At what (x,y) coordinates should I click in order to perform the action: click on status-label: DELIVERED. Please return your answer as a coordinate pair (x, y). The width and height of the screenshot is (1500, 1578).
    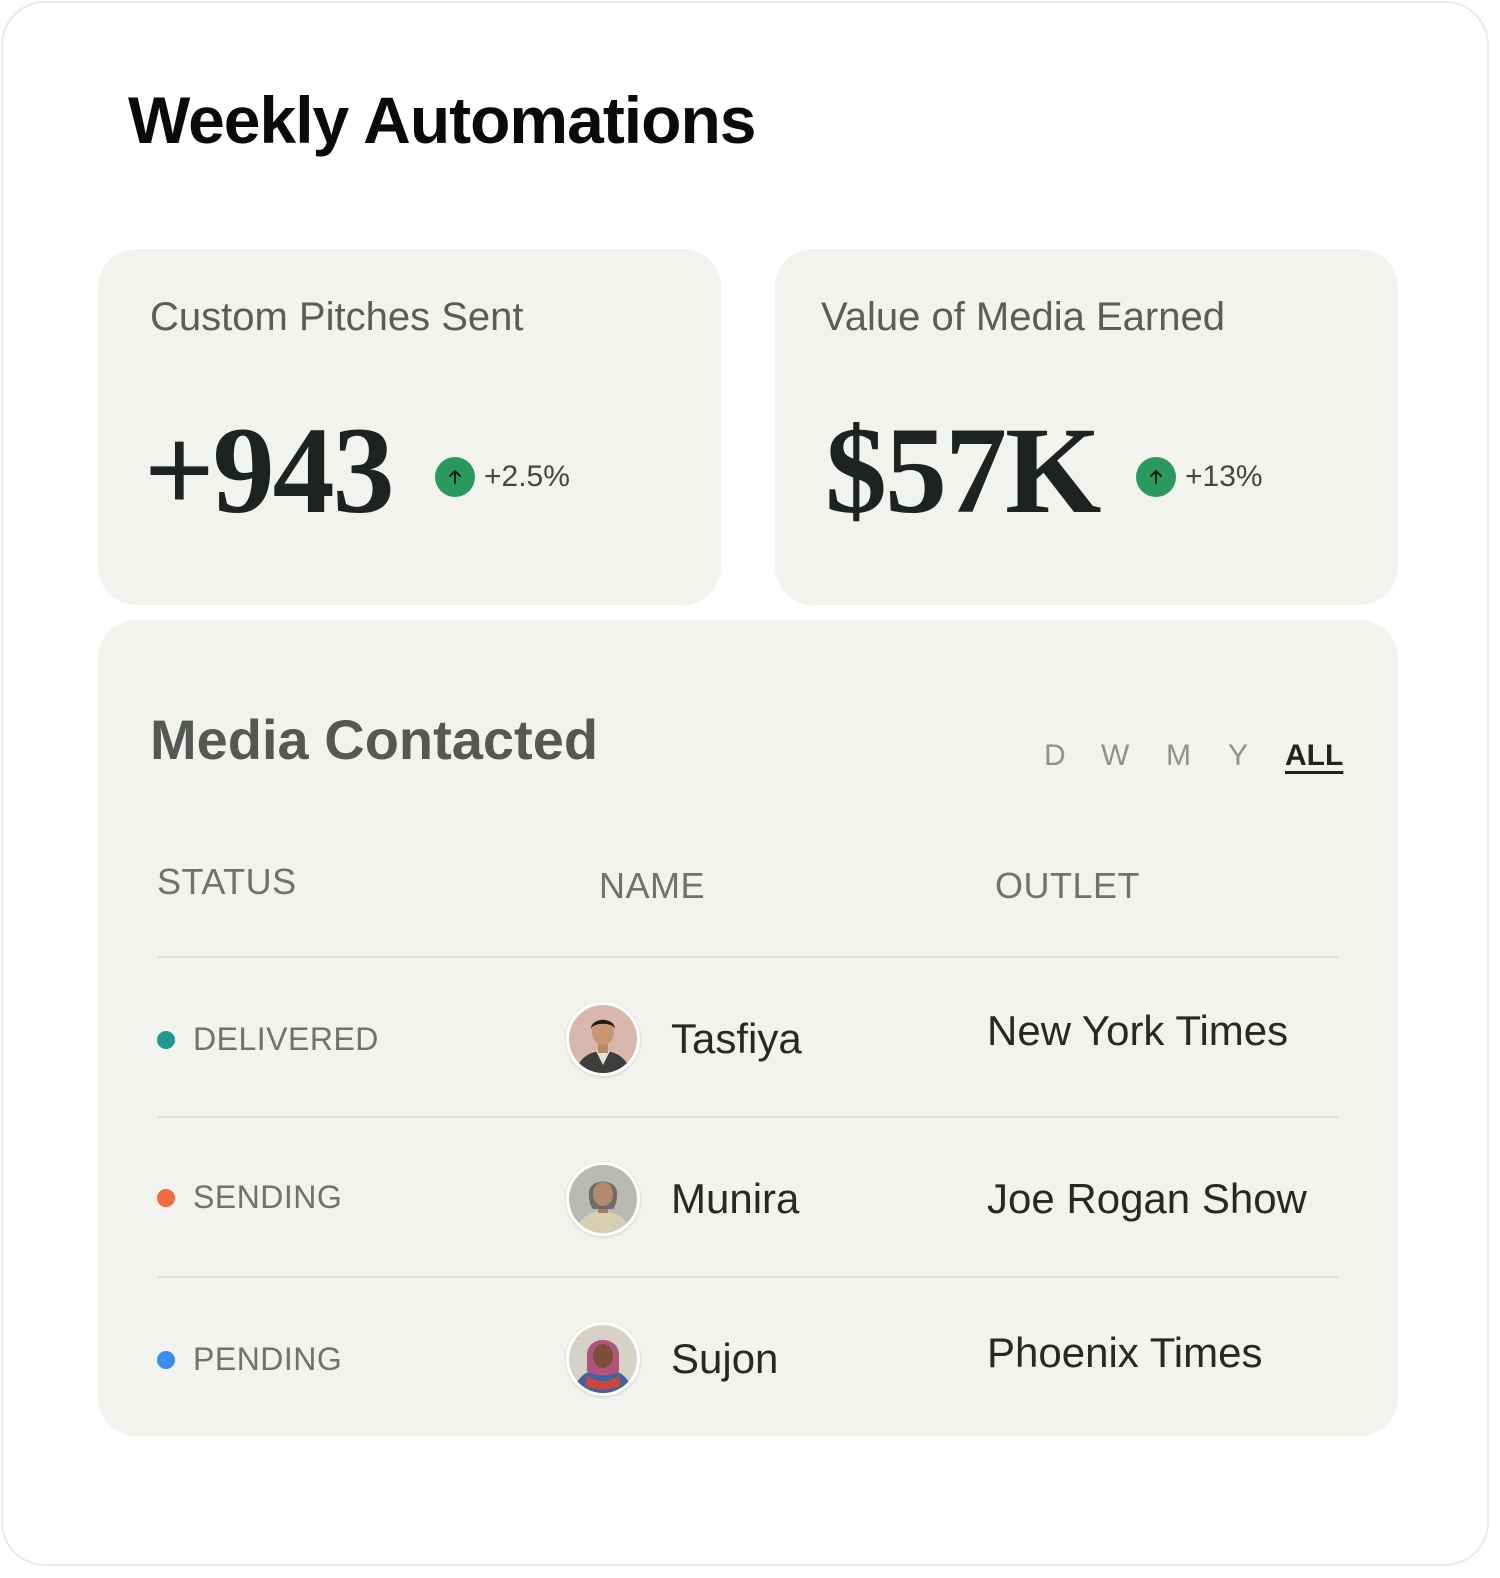
    Looking at the image, I should click on (286, 1039).